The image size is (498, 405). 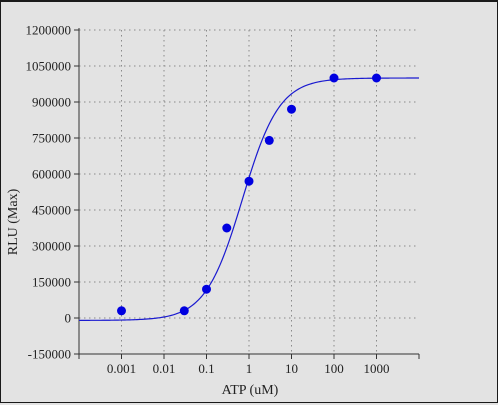 What do you see at coordinates (13, 221) in the screenshot?
I see `y-axis-title: RLU (Max)` at bounding box center [13, 221].